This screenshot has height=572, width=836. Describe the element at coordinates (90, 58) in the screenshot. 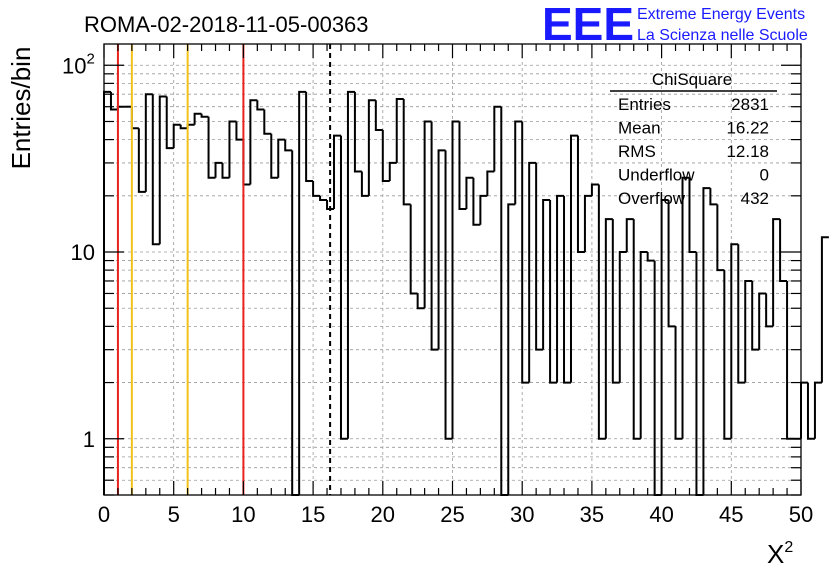

I see `y-tick-label-exponent: 2` at that location.